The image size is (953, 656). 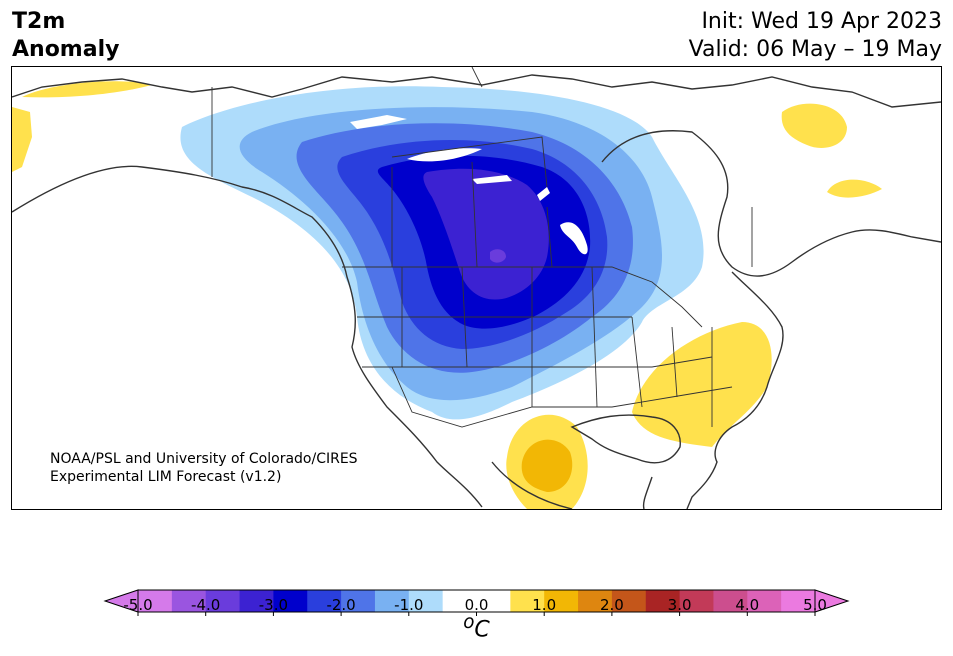 I want to click on colorbar-tick-label: -3.0, so click(x=273, y=605).